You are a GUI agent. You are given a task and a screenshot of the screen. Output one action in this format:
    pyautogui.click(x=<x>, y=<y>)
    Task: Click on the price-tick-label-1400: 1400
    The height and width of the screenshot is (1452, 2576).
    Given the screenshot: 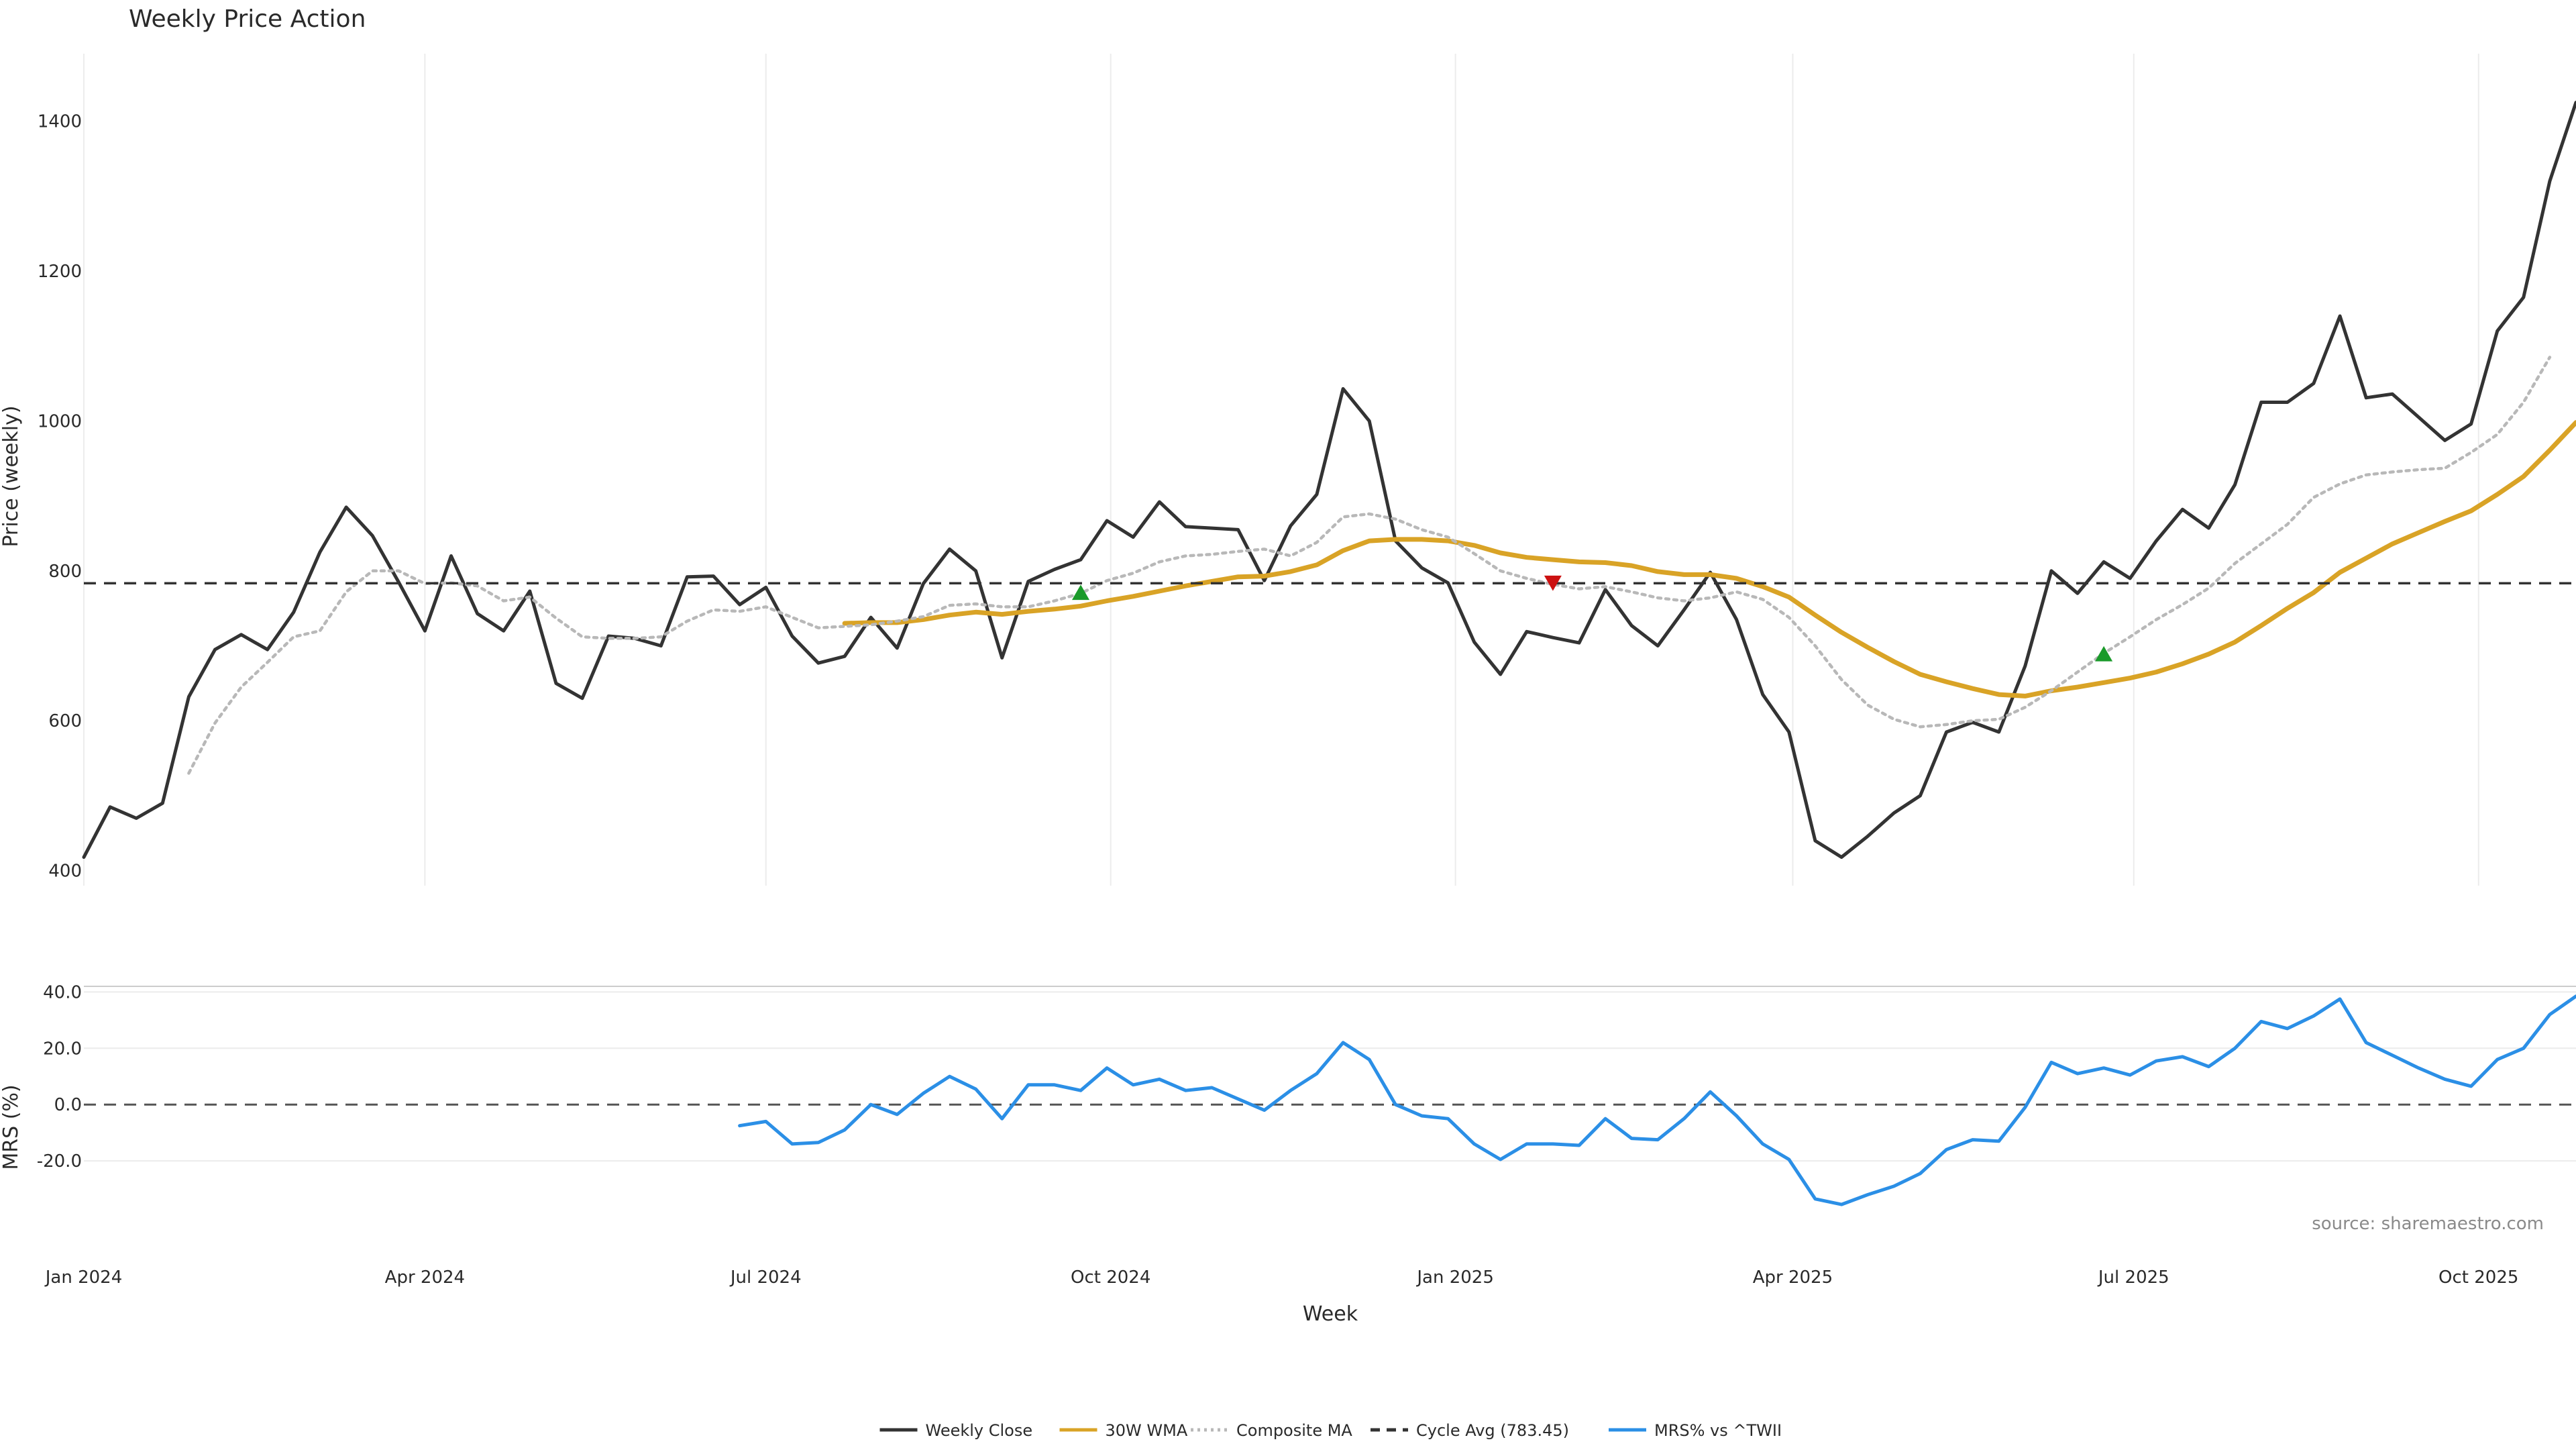 What is the action you would take?
    pyautogui.click(x=60, y=122)
    